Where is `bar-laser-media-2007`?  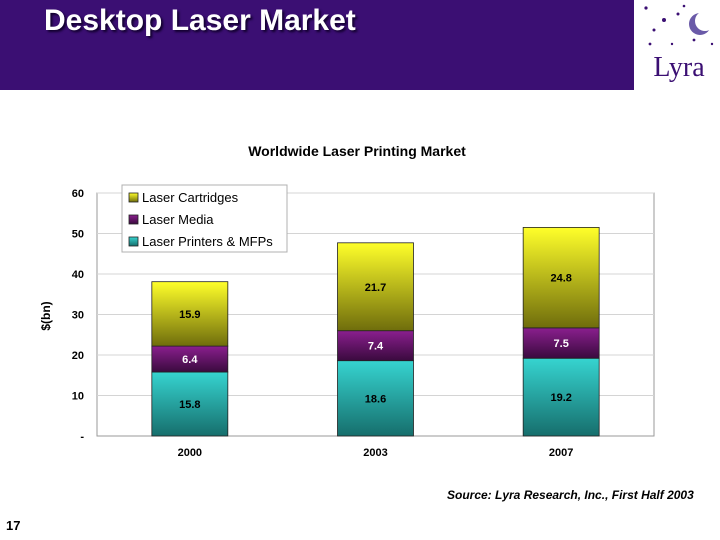 bar-laser-media-2007 is located at coordinates (561, 343).